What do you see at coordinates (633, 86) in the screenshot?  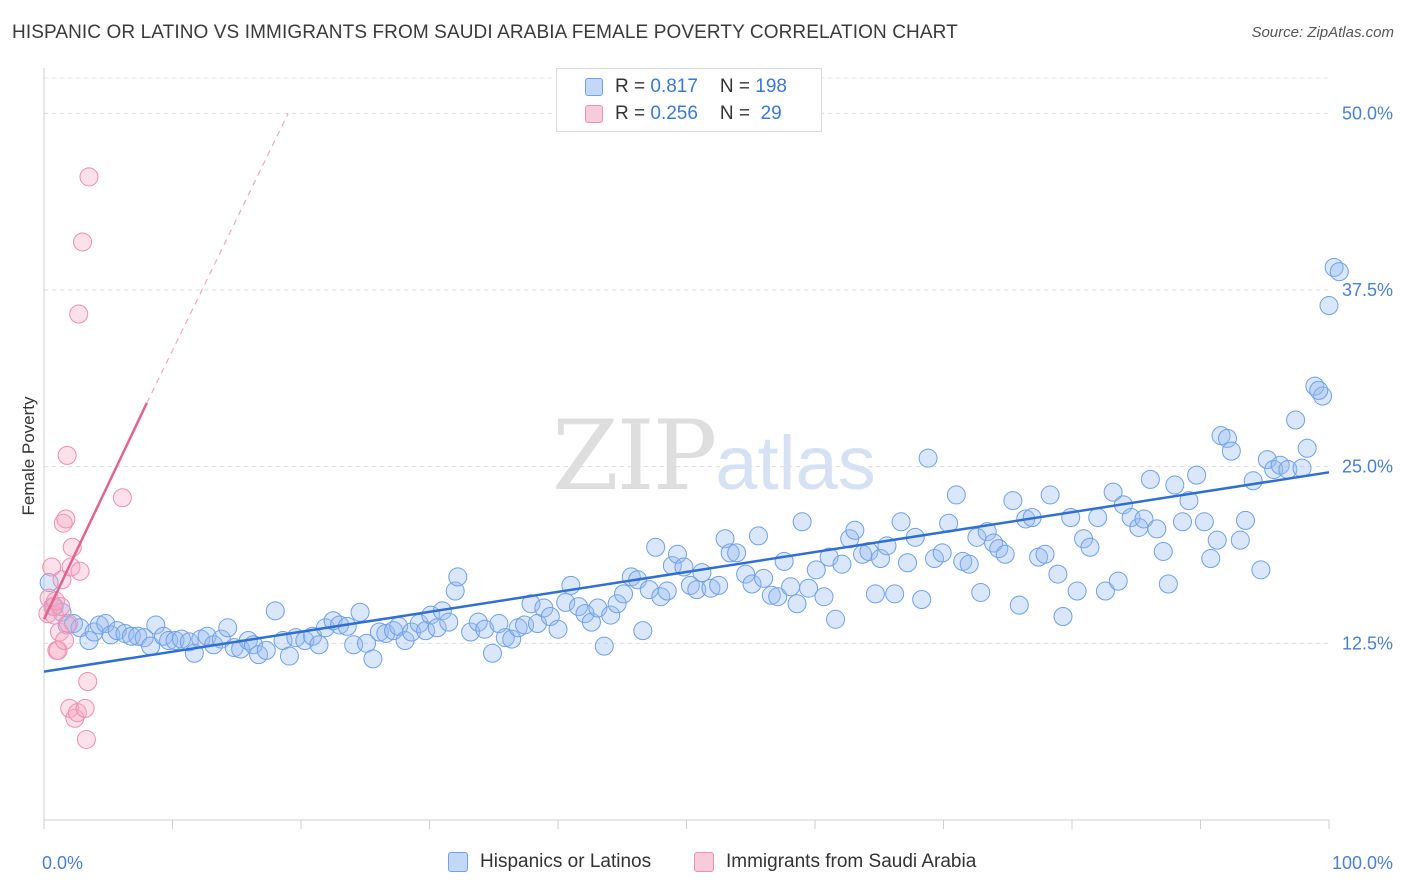 I see `legend-r-label: R =` at bounding box center [633, 86].